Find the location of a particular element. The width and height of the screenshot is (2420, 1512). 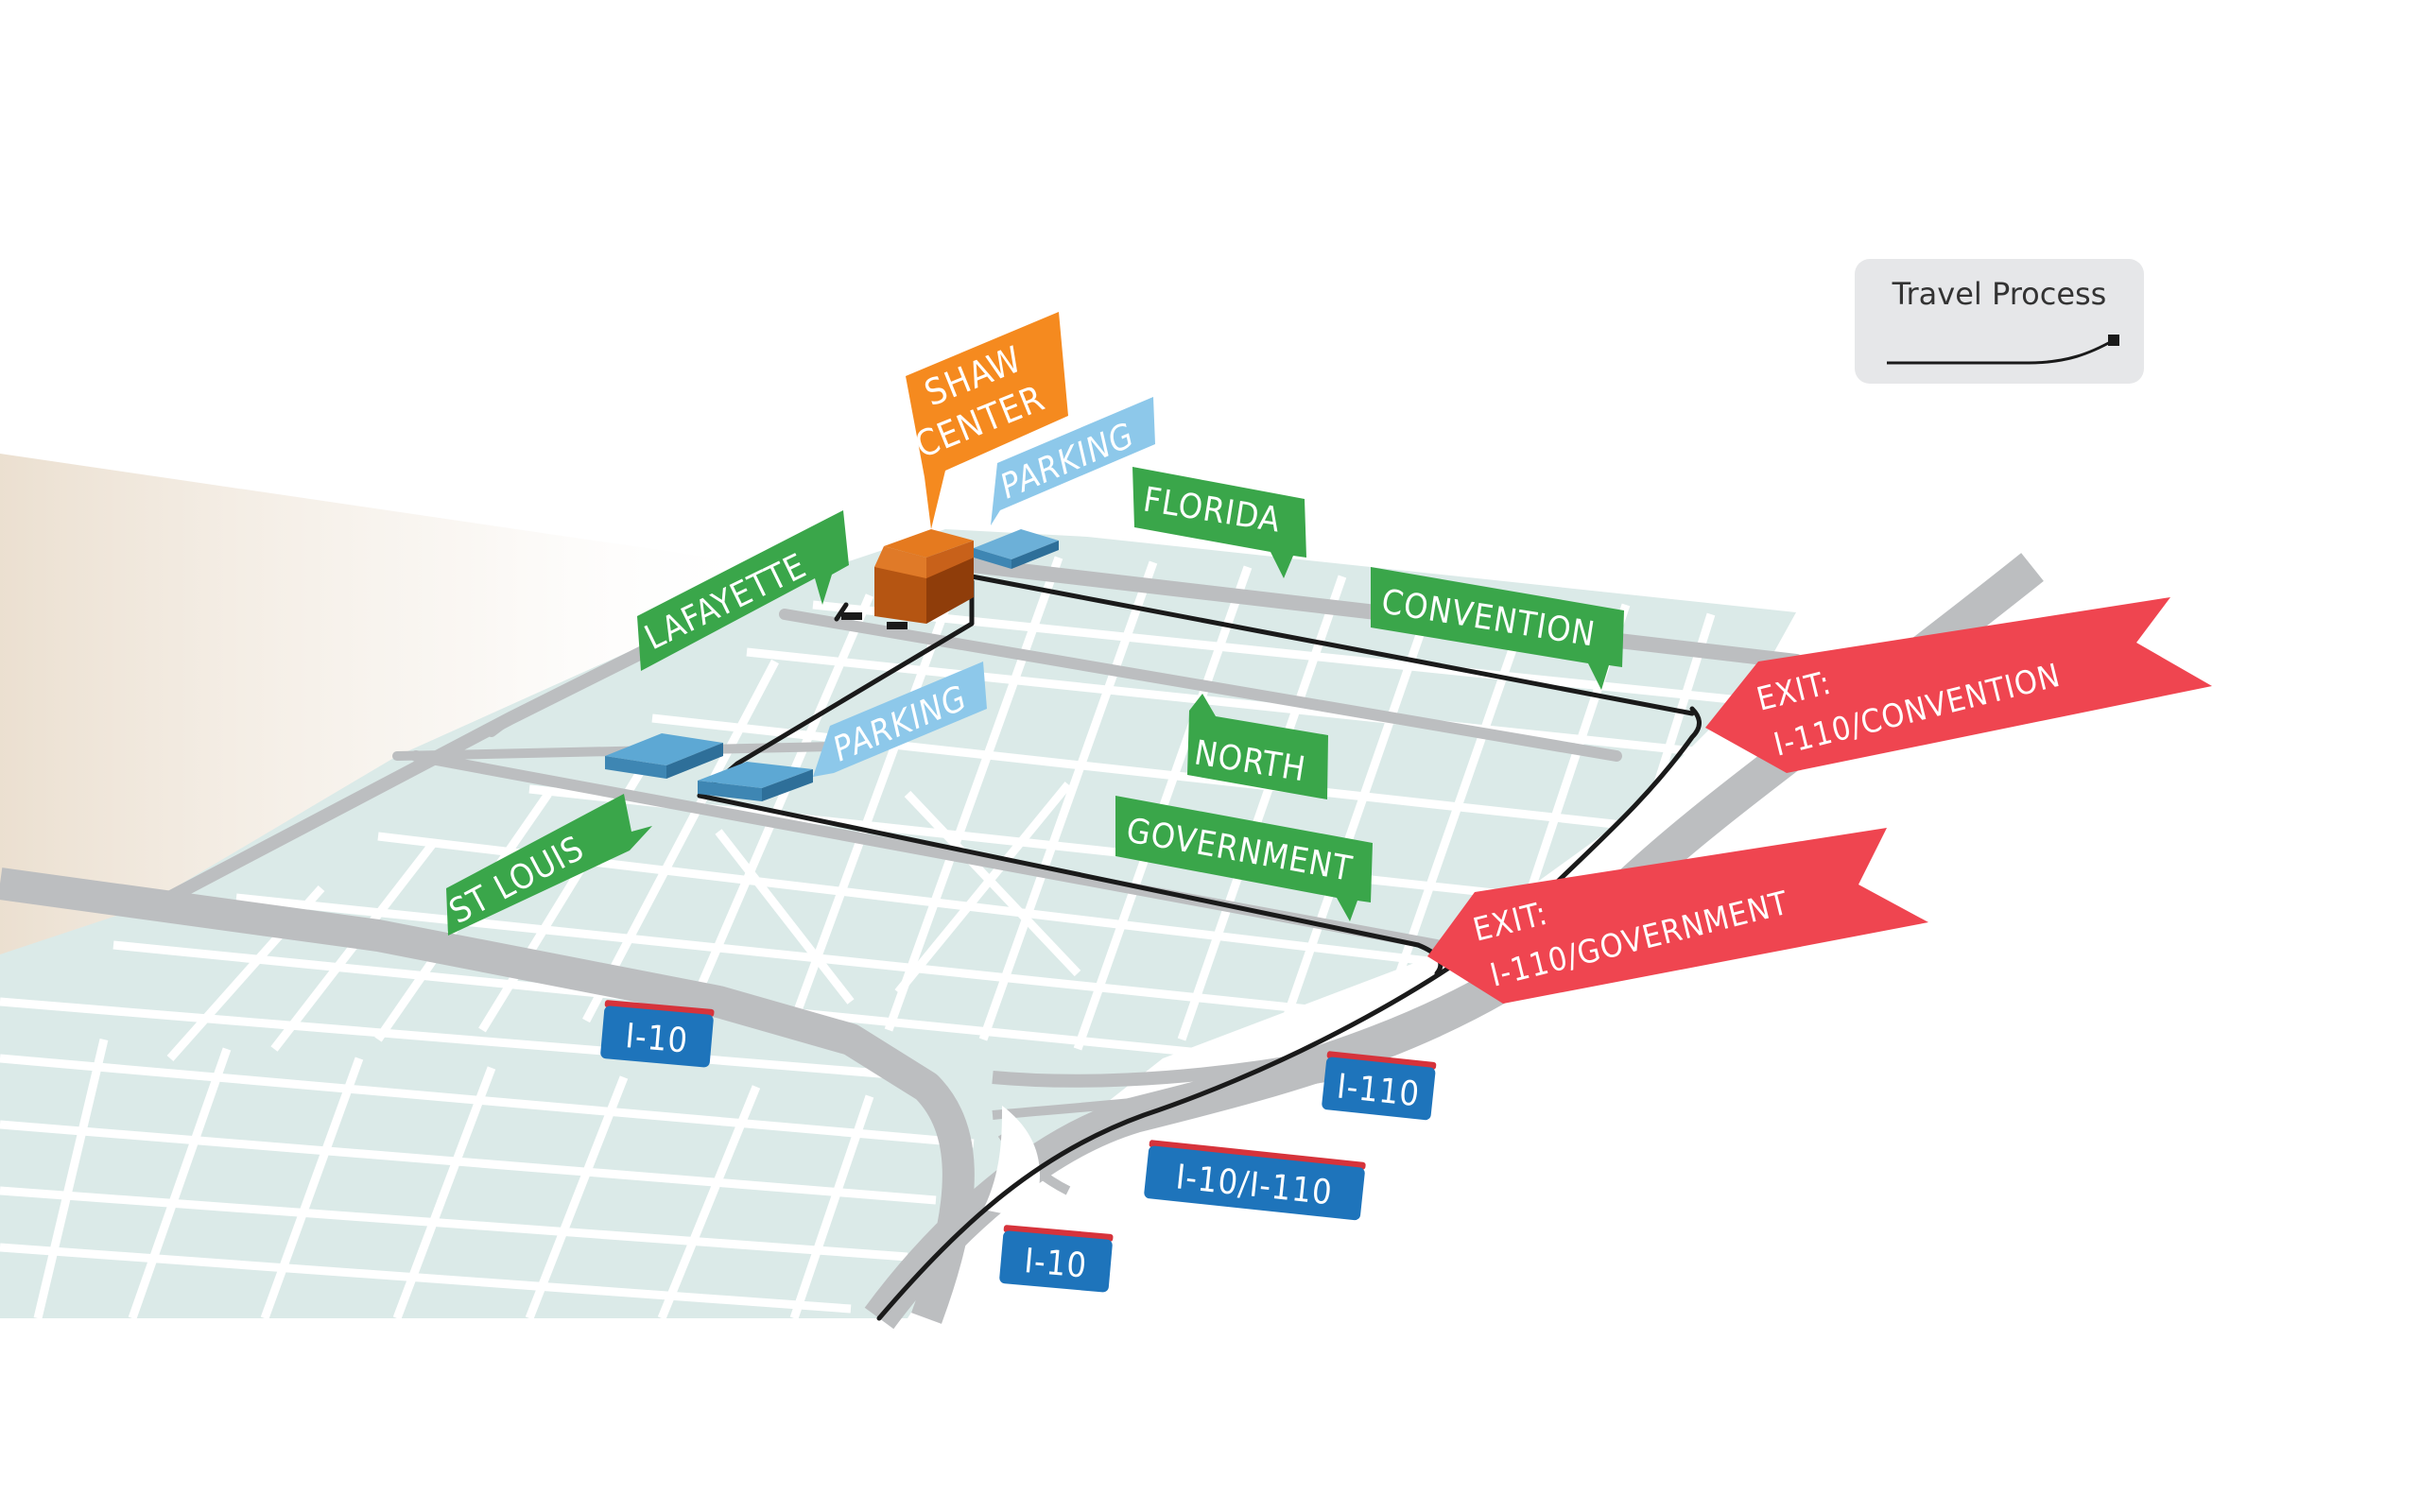

highway-shield-i110: I-110 is located at coordinates (1379, 1086).